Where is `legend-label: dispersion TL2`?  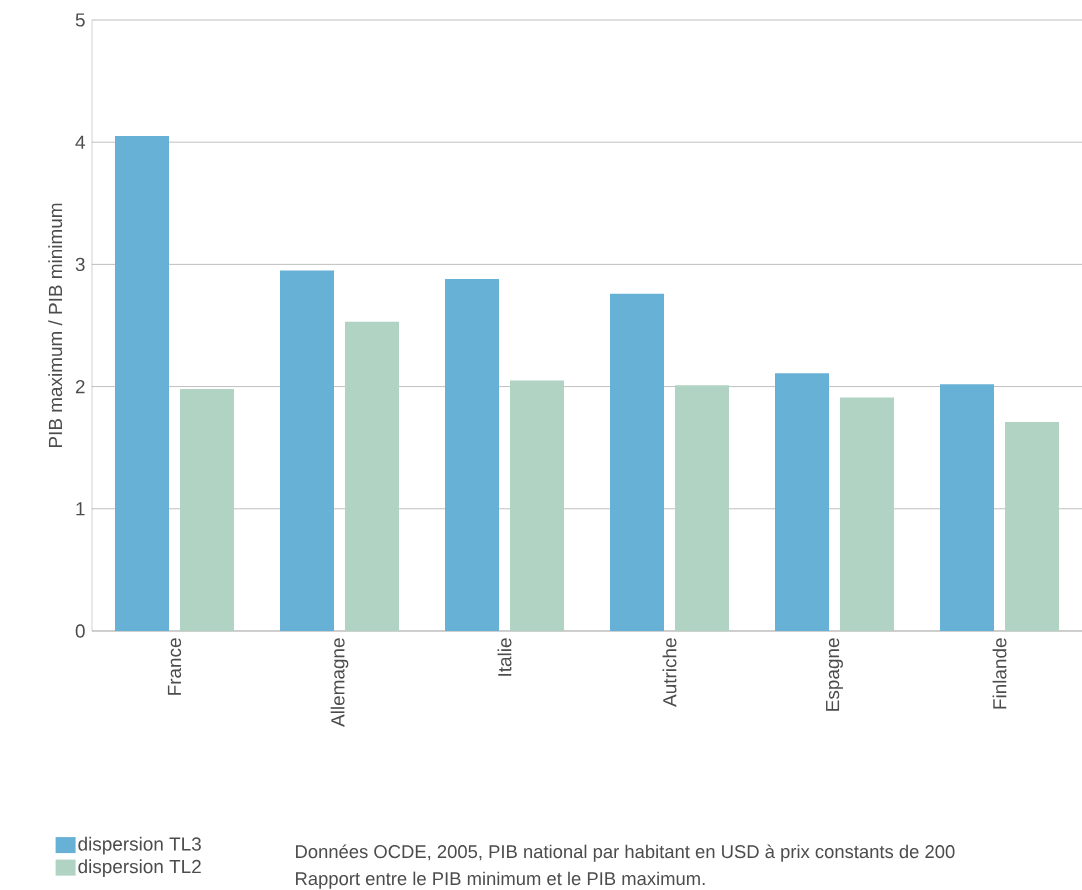 legend-label: dispersion TL2 is located at coordinates (139, 868).